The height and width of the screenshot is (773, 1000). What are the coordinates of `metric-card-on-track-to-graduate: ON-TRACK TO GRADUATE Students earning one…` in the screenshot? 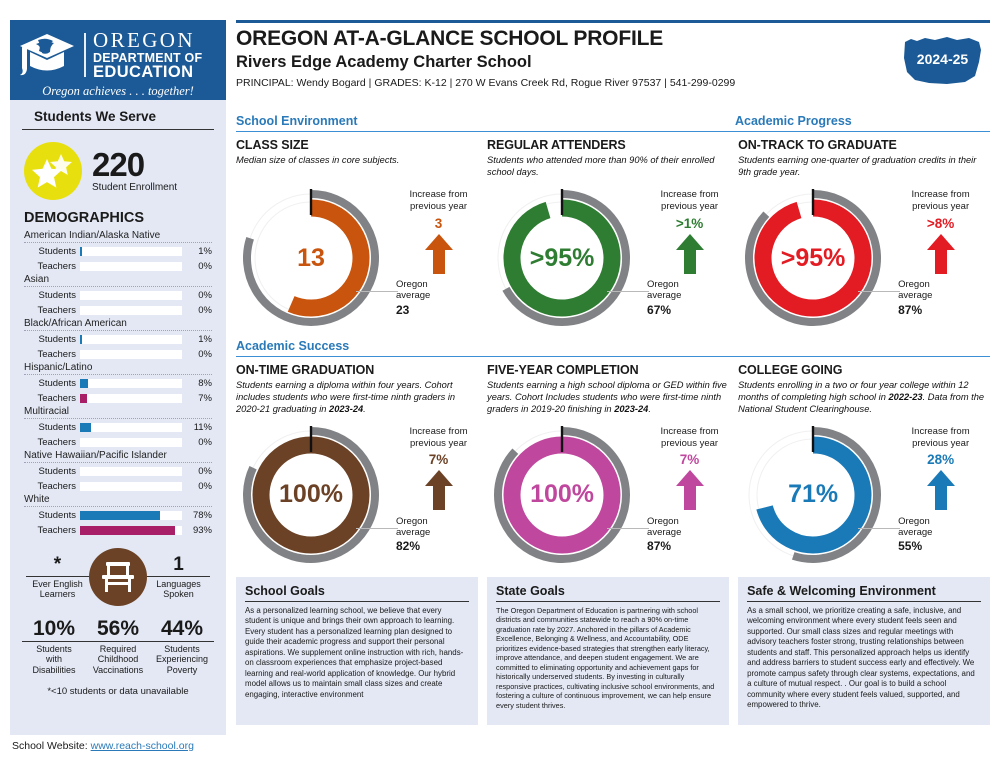 It's located at (864, 232).